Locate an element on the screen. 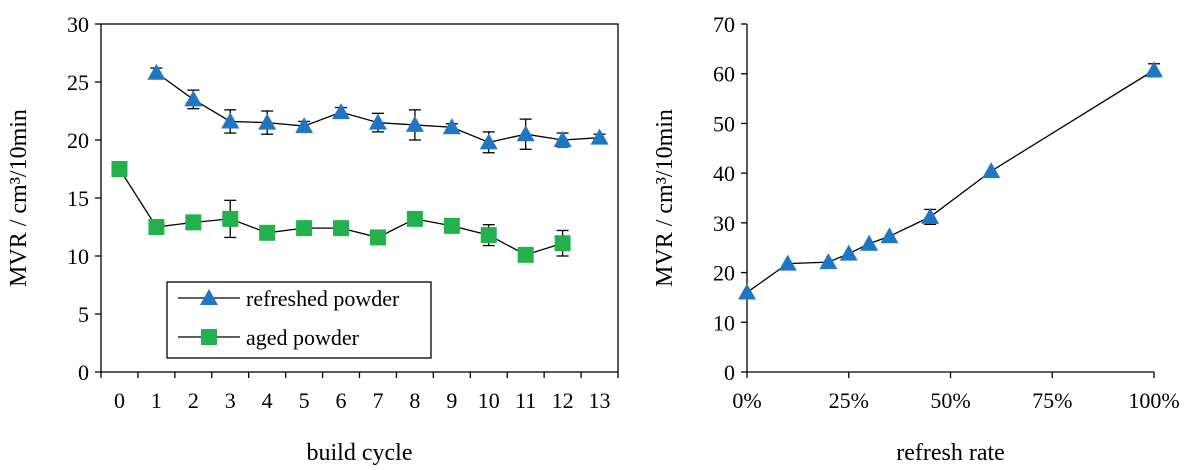 This screenshot has height=470, width=1194. x-tick-label: 3 is located at coordinates (230, 400).